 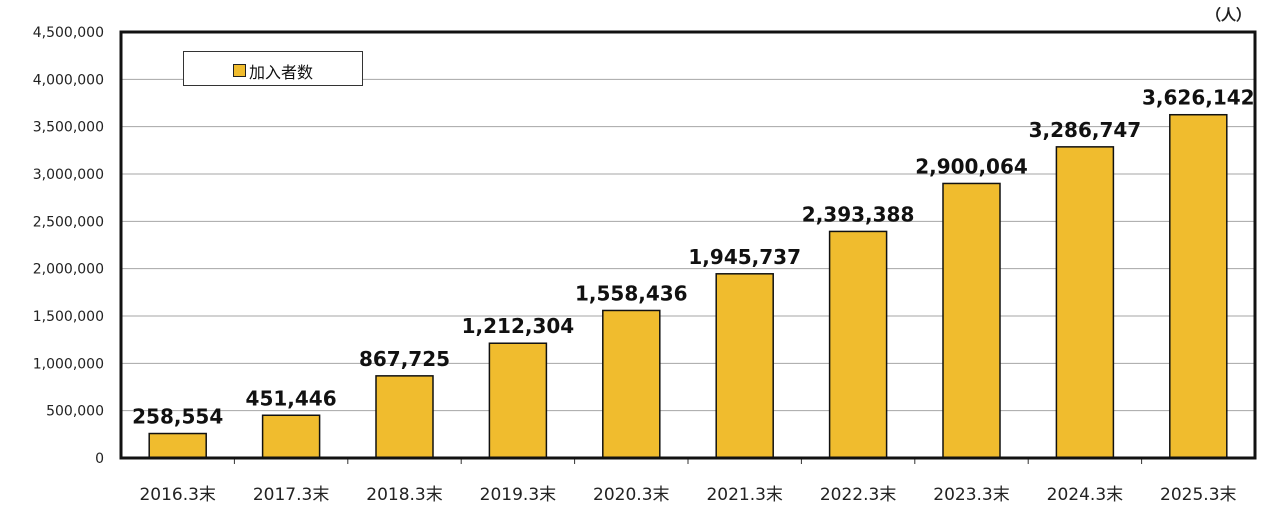 I want to click on y-tick-label: 1,500,000, so click(x=68, y=317).